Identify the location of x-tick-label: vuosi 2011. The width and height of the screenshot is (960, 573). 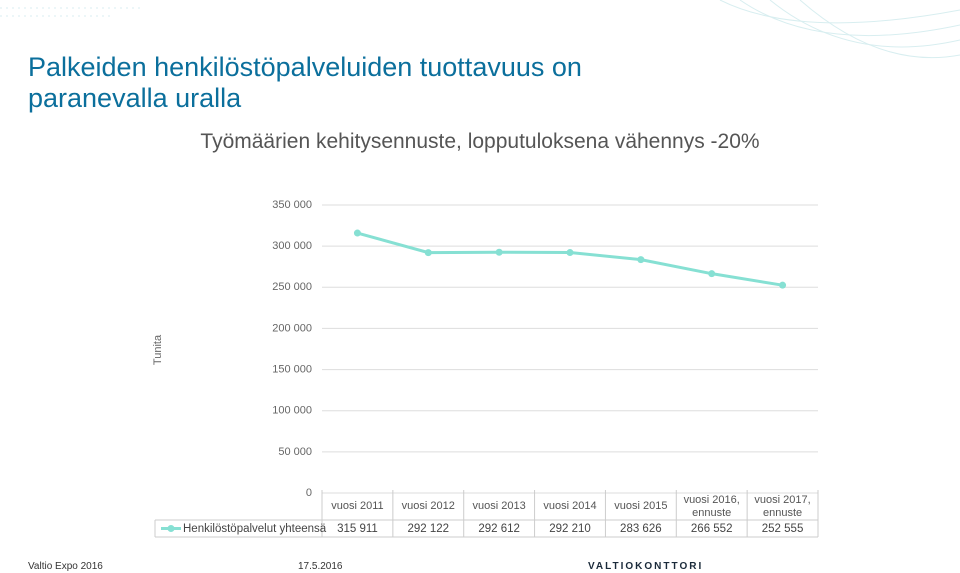
(357, 506).